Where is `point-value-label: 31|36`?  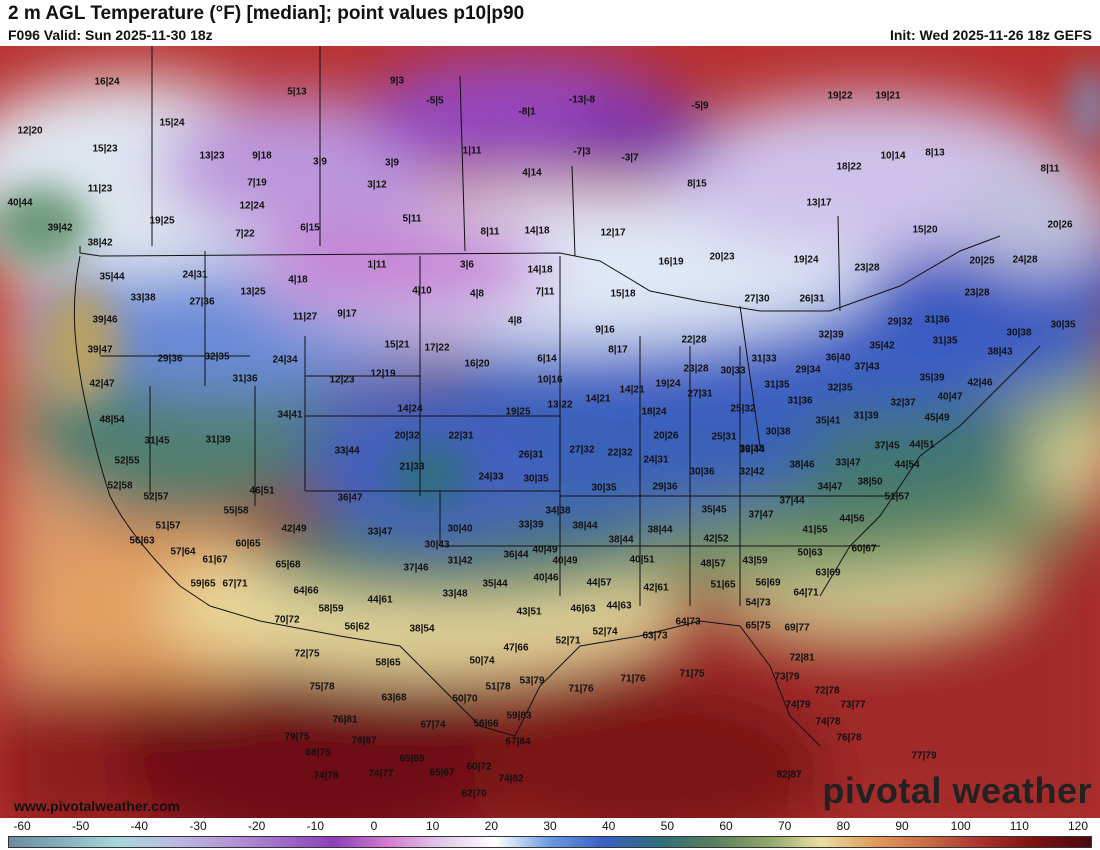
point-value-label: 31|36 is located at coordinates (799, 401).